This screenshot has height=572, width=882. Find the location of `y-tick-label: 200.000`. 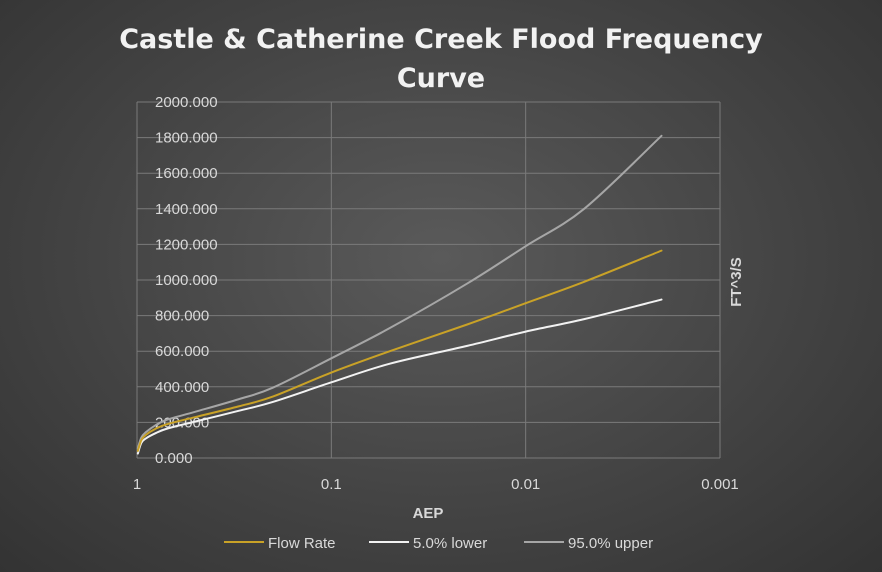

y-tick-label: 200.000 is located at coordinates (182, 422).